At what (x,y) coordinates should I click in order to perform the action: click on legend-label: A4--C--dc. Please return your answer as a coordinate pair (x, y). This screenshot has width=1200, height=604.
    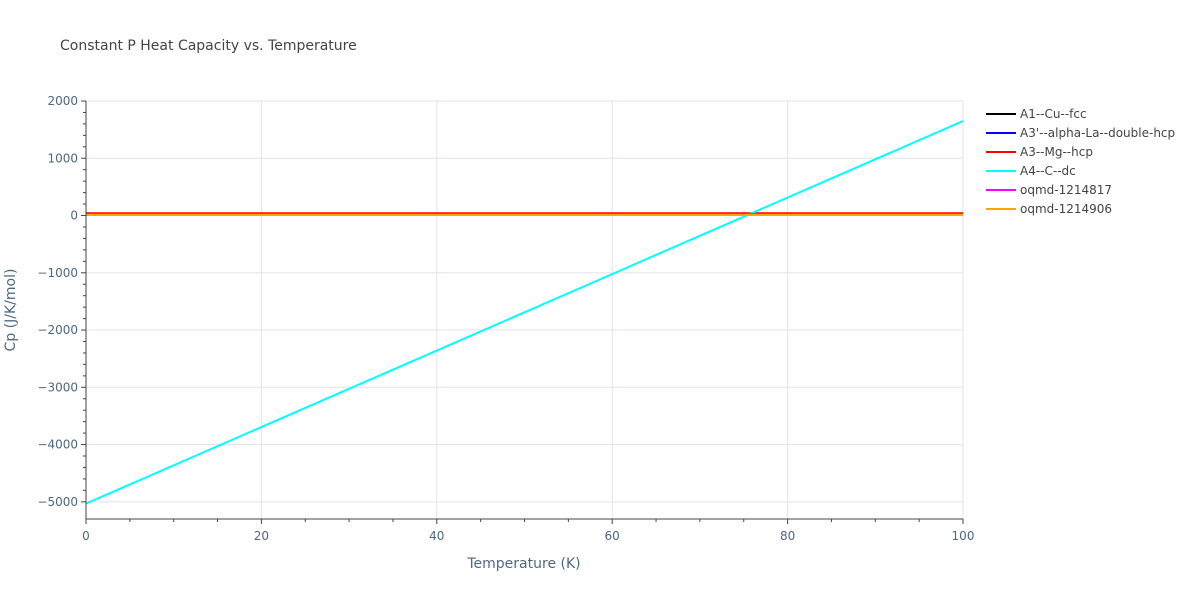
    Looking at the image, I should click on (1048, 171).